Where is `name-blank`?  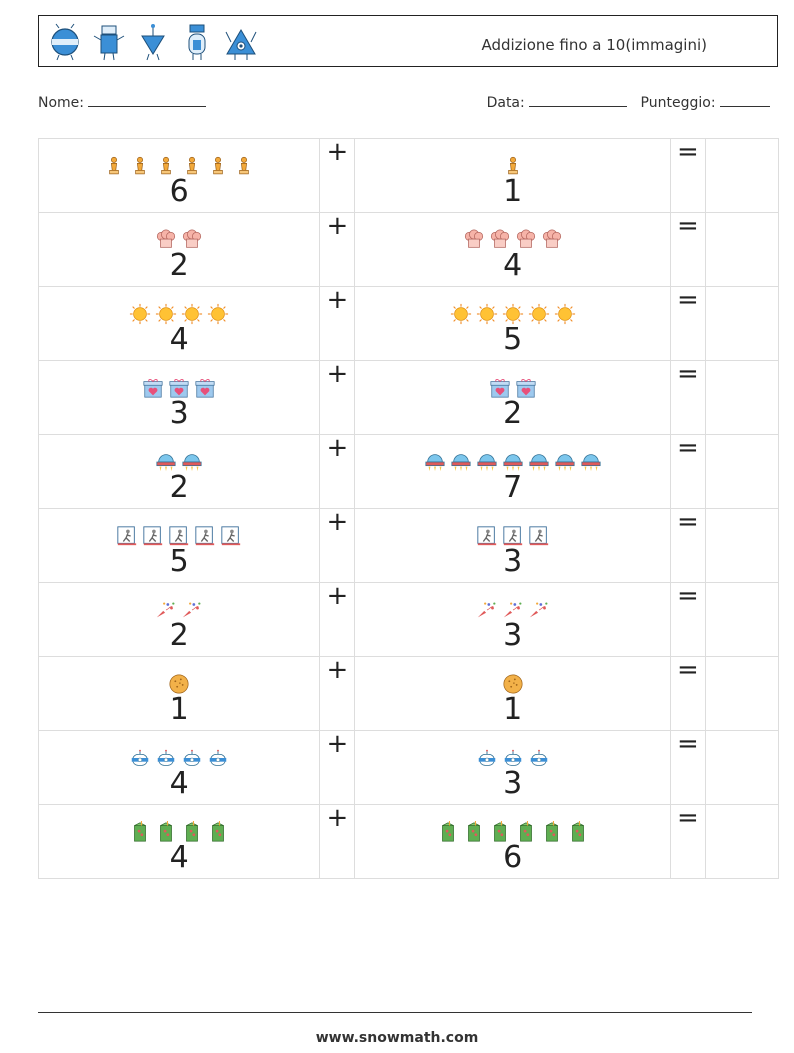
name-blank is located at coordinates (147, 99).